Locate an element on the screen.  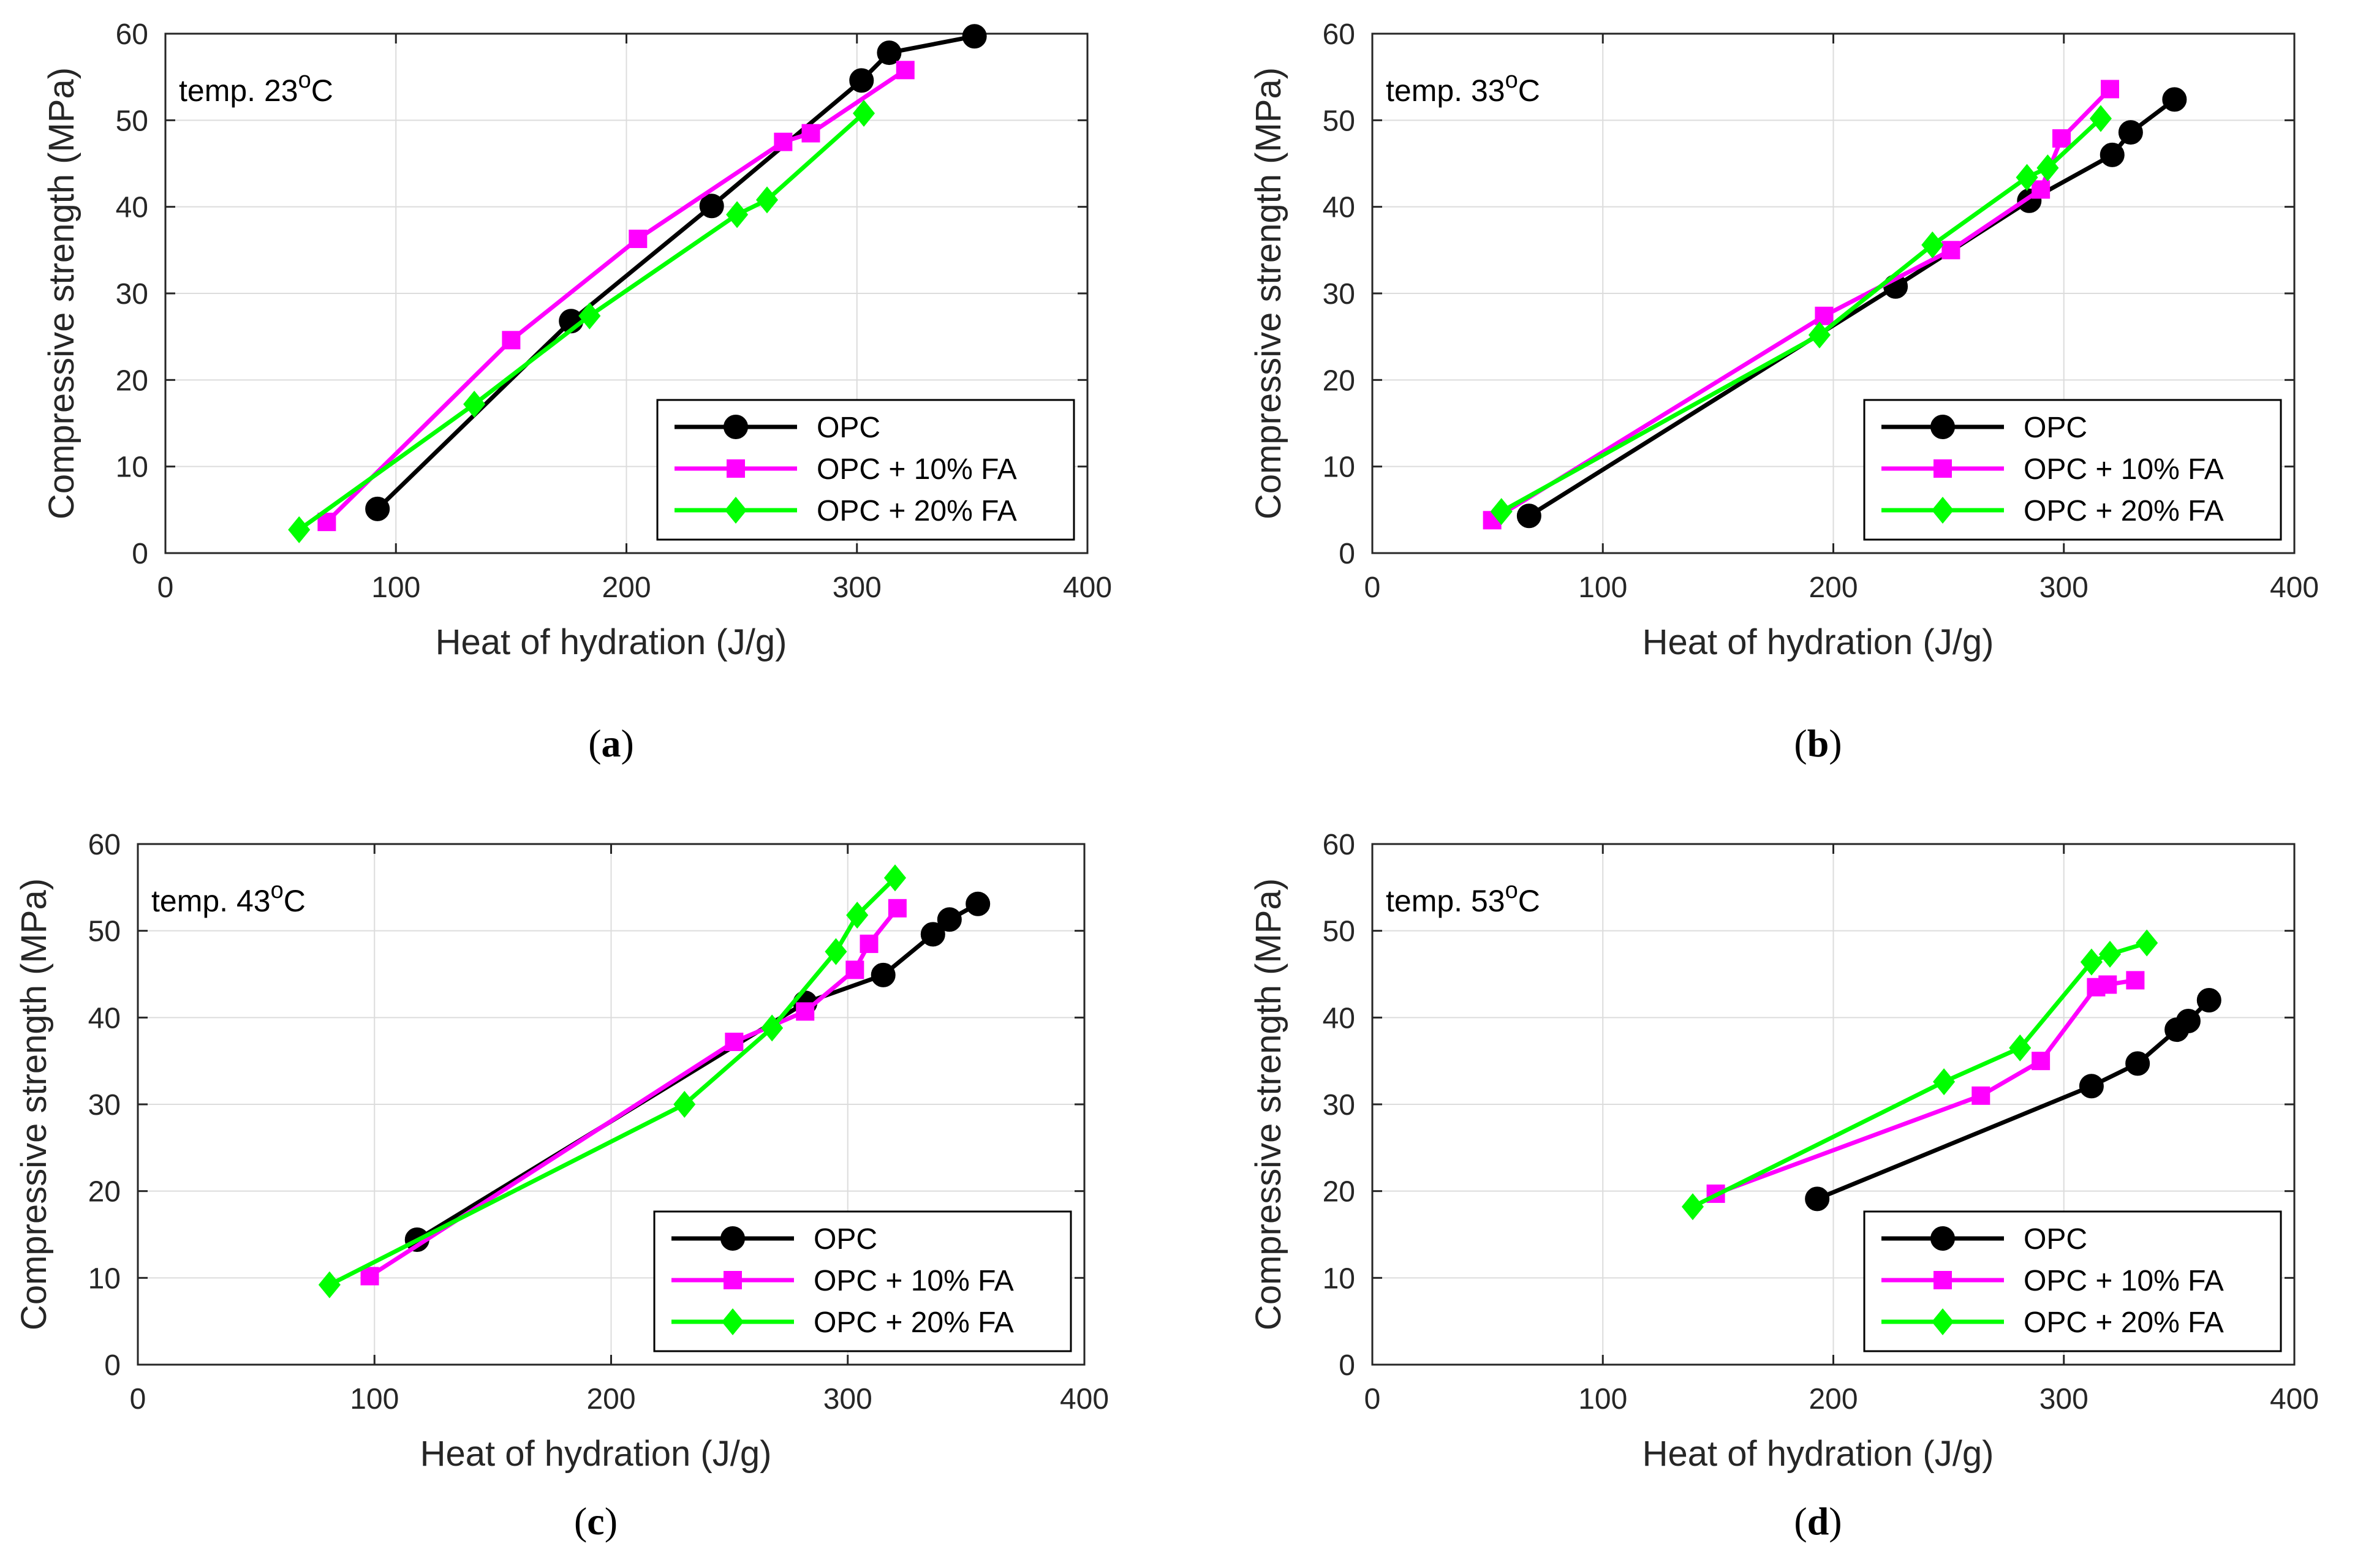
temperature-label: temp. 23oC is located at coordinates (256, 88).